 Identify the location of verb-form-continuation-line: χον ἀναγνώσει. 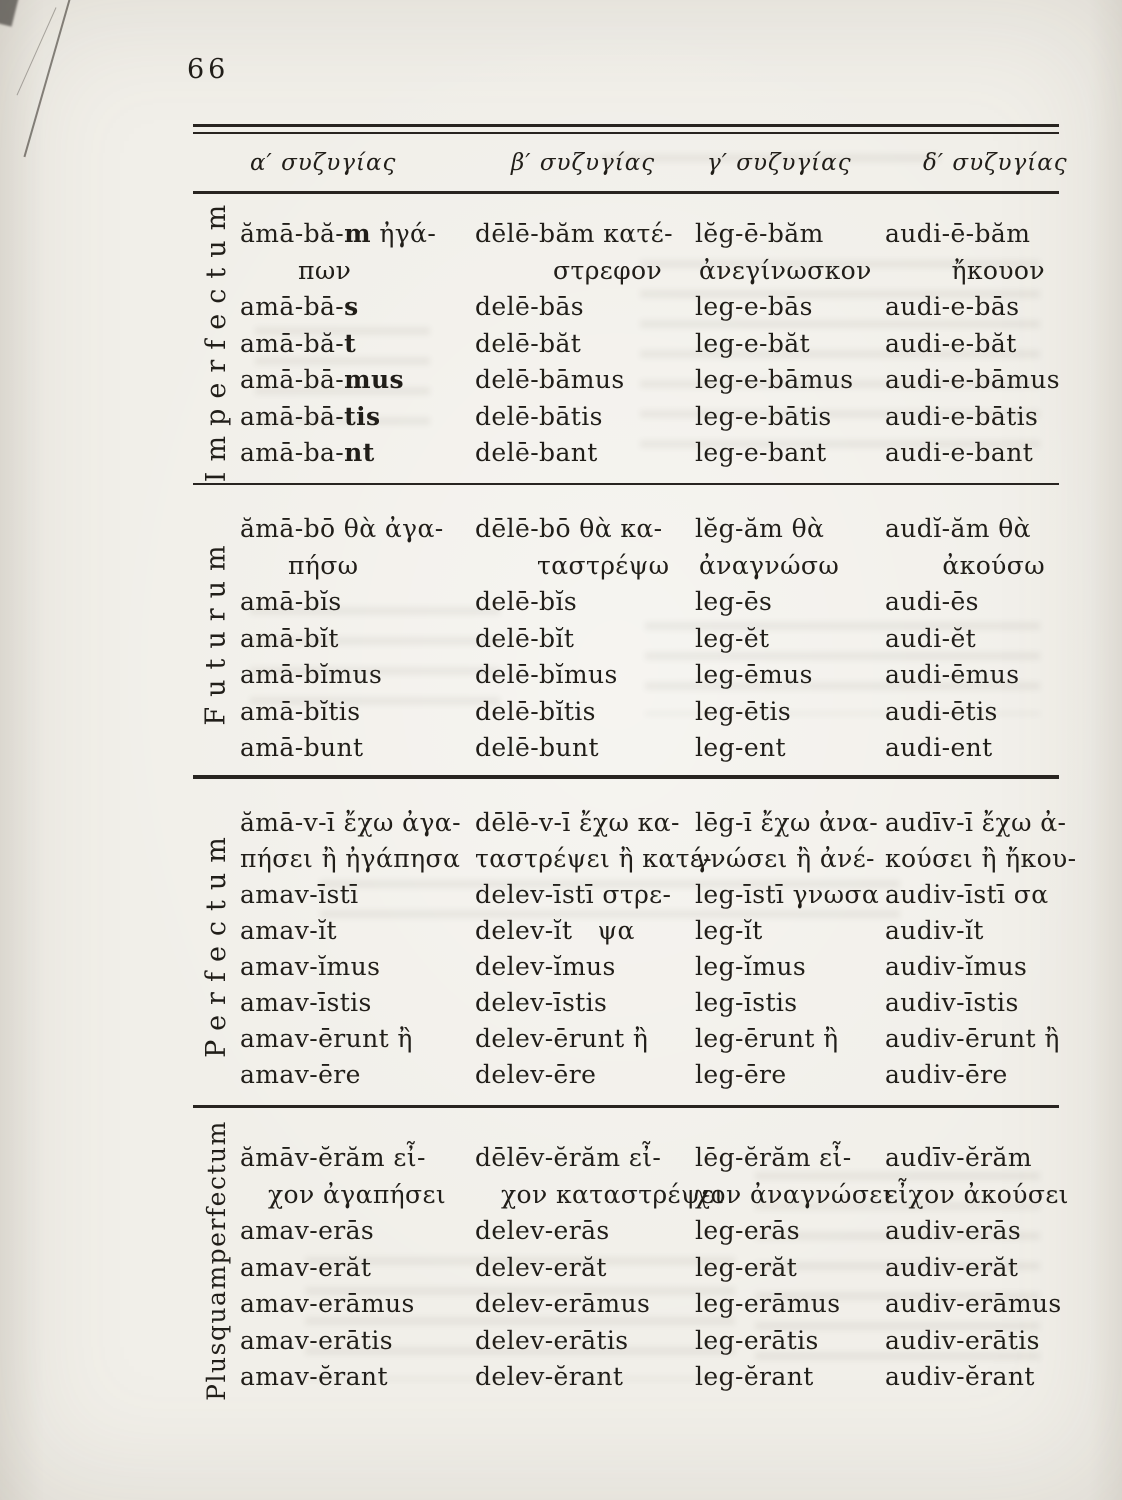
(794, 1194).